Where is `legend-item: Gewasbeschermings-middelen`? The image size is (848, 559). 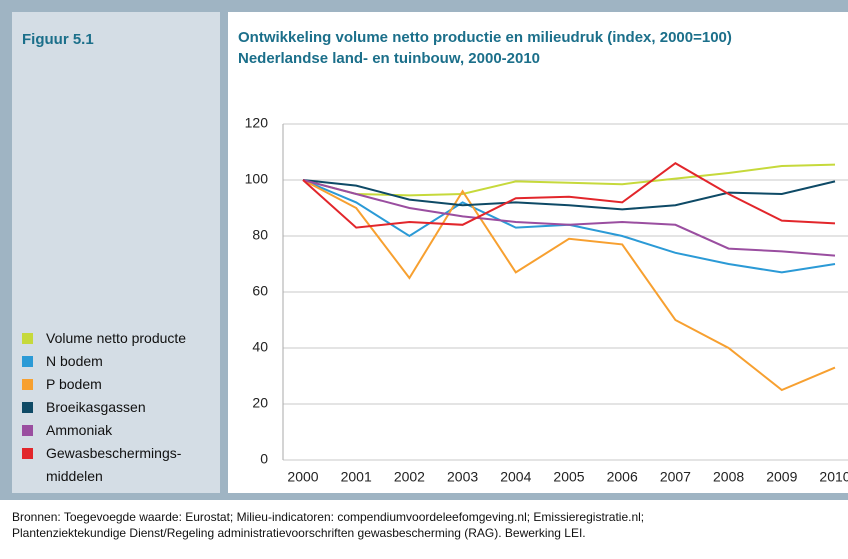
legend-item: Gewasbeschermings-middelen is located at coordinates (114, 465).